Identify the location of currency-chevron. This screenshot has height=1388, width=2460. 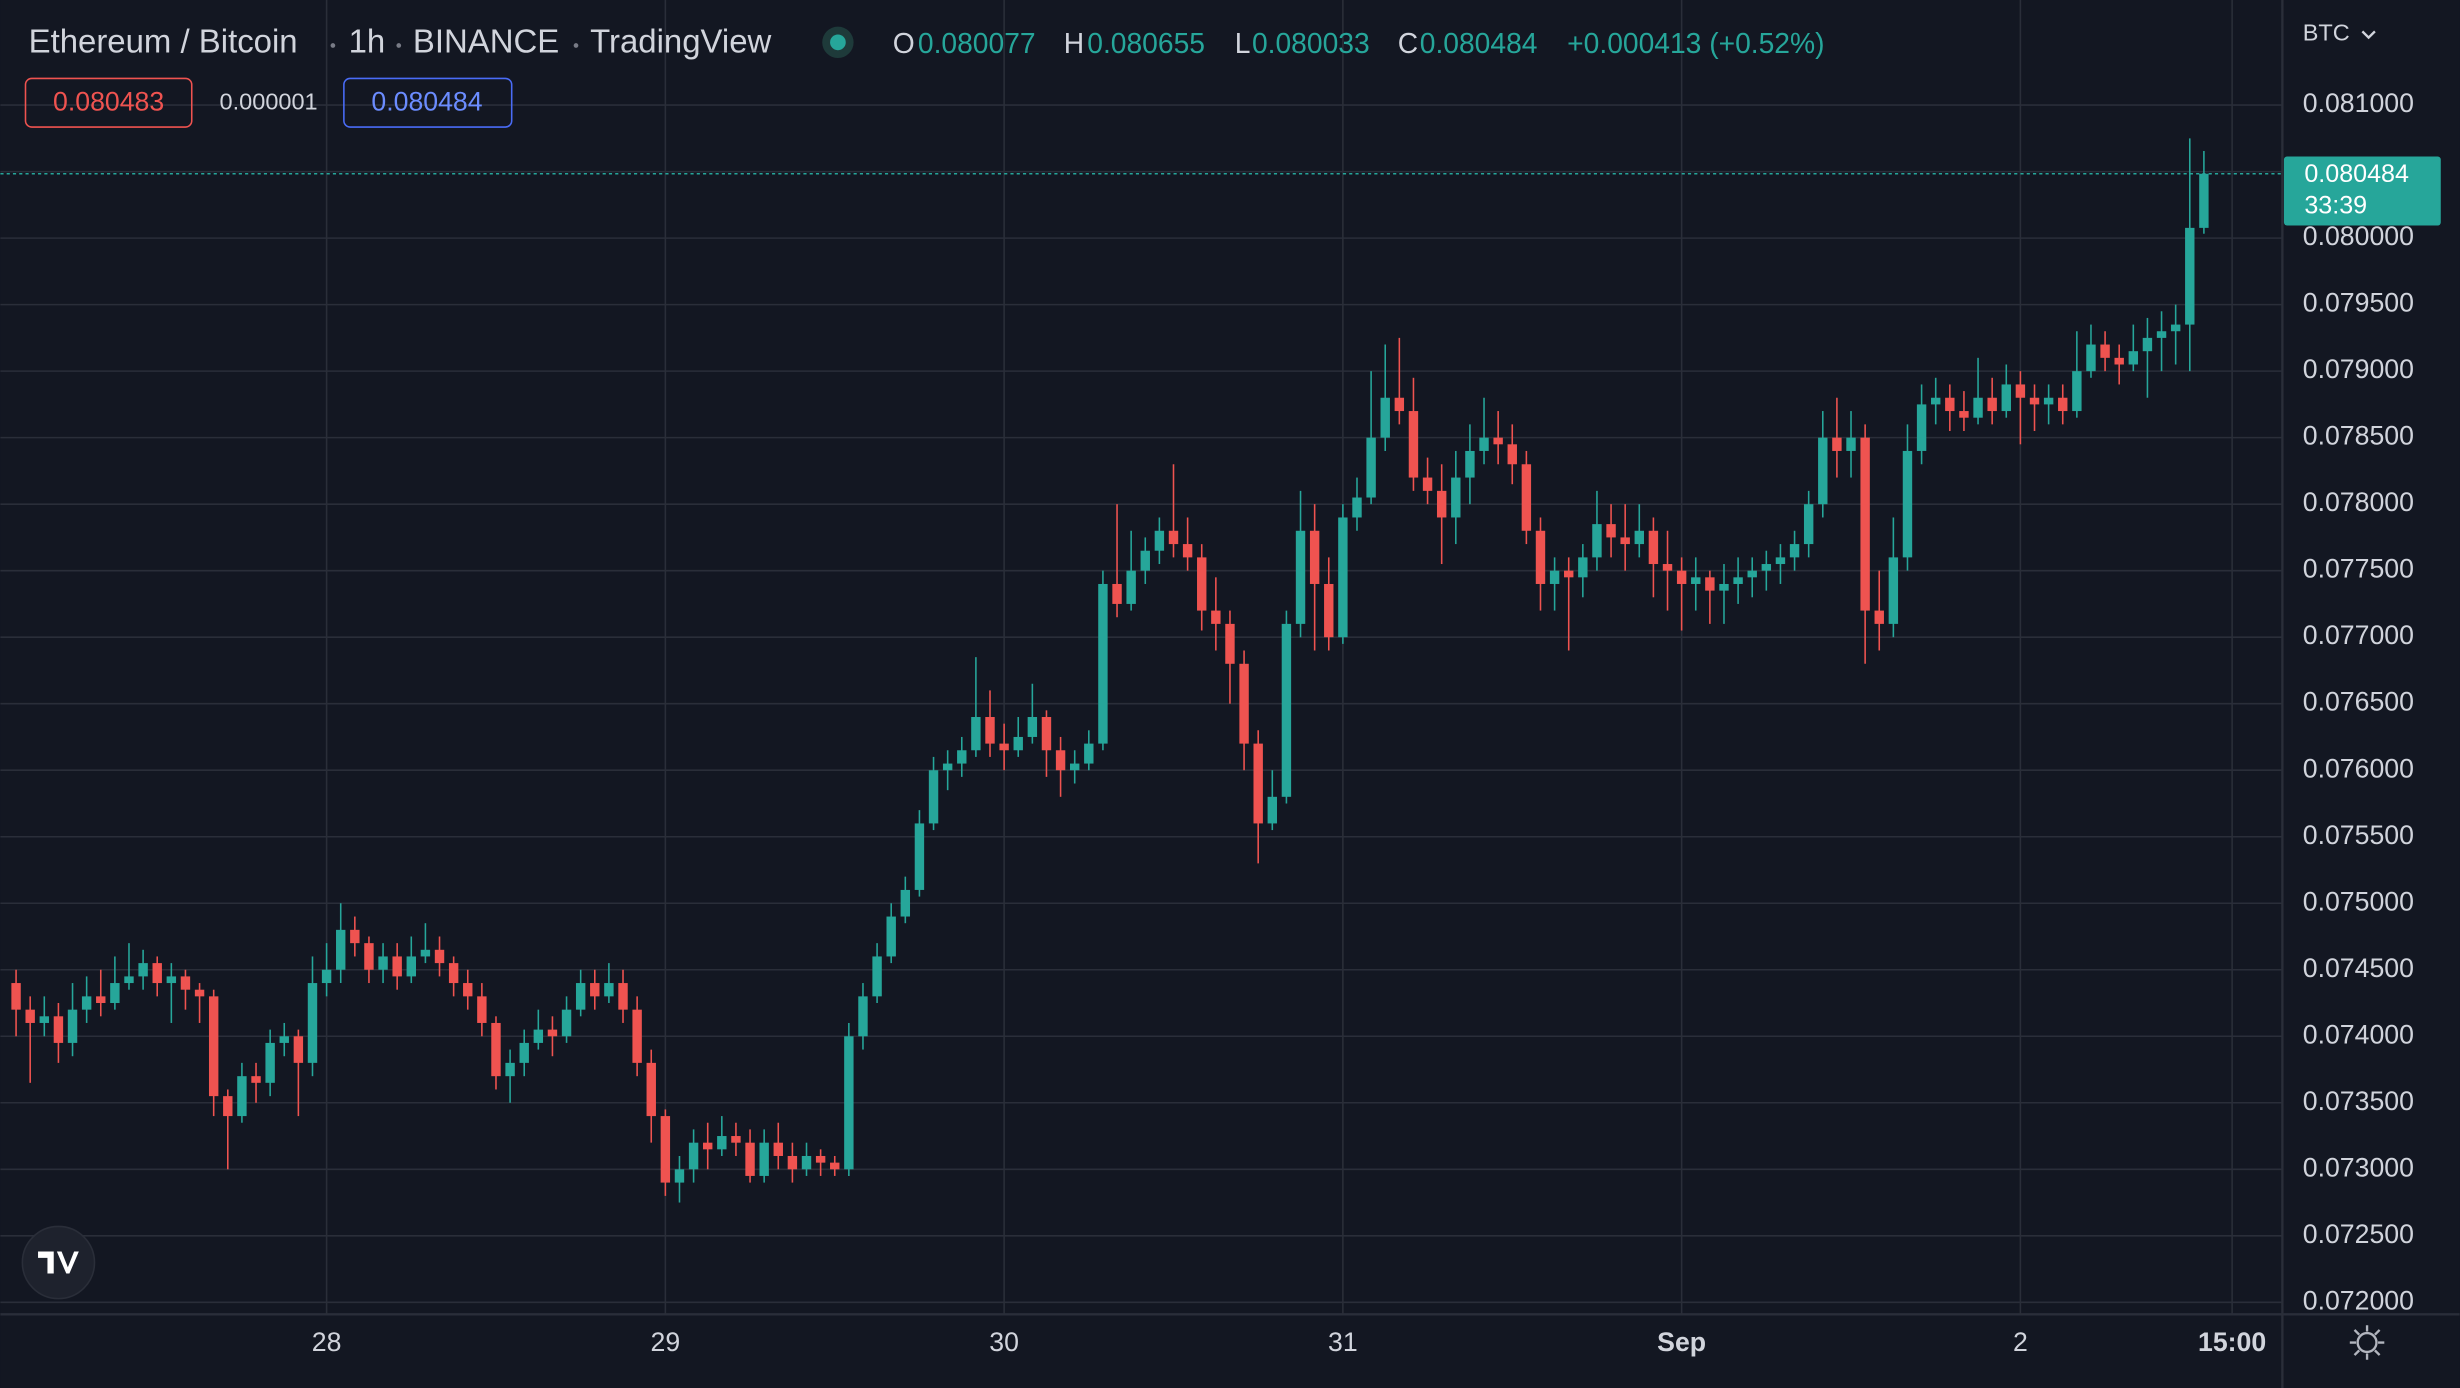
(2368, 35).